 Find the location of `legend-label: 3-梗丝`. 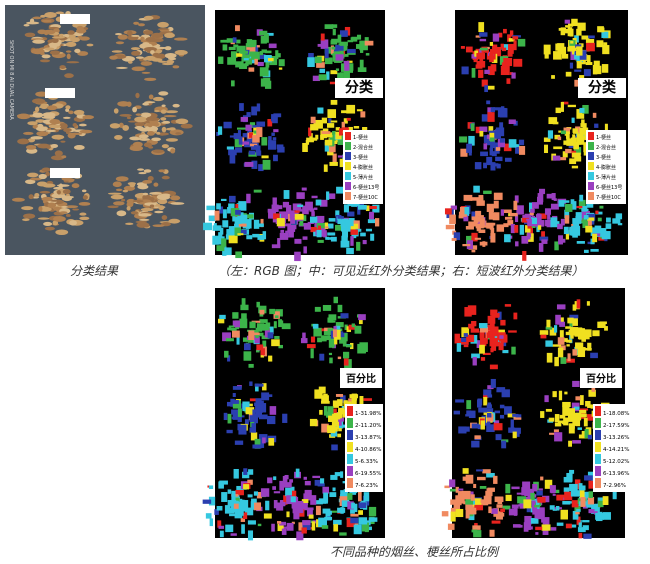

legend-label: 3-梗丝 is located at coordinates (603, 157).